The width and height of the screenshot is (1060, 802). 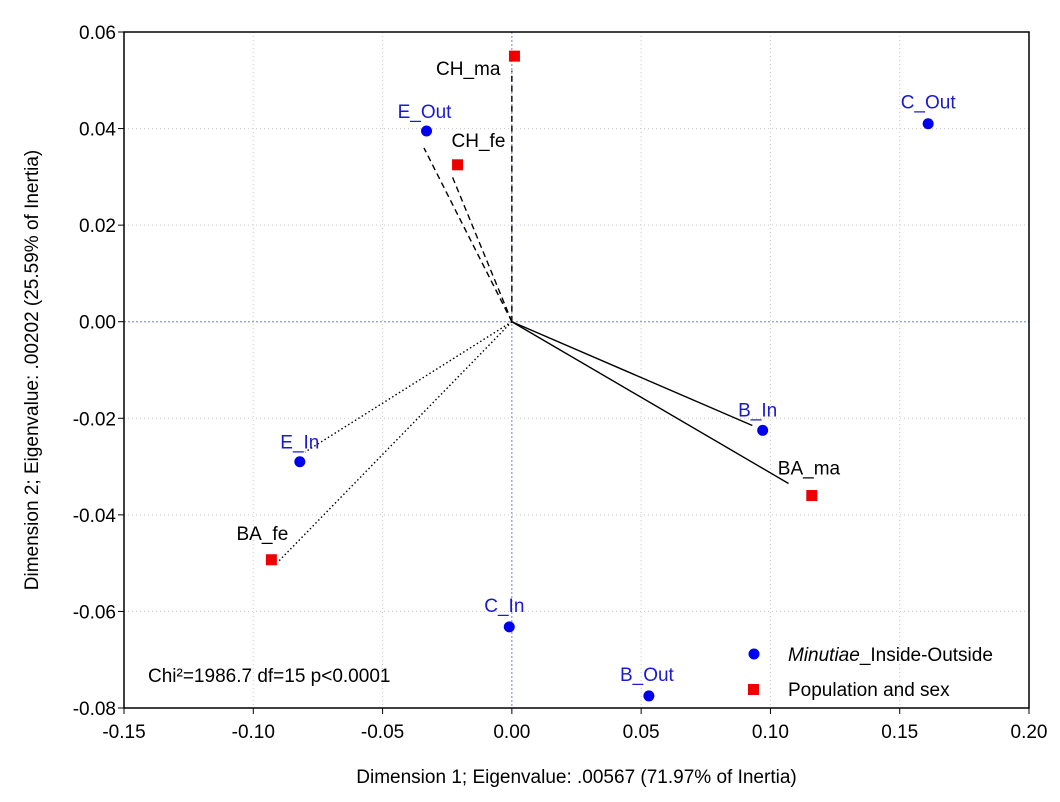 I want to click on point-c-in, so click(x=509, y=627).